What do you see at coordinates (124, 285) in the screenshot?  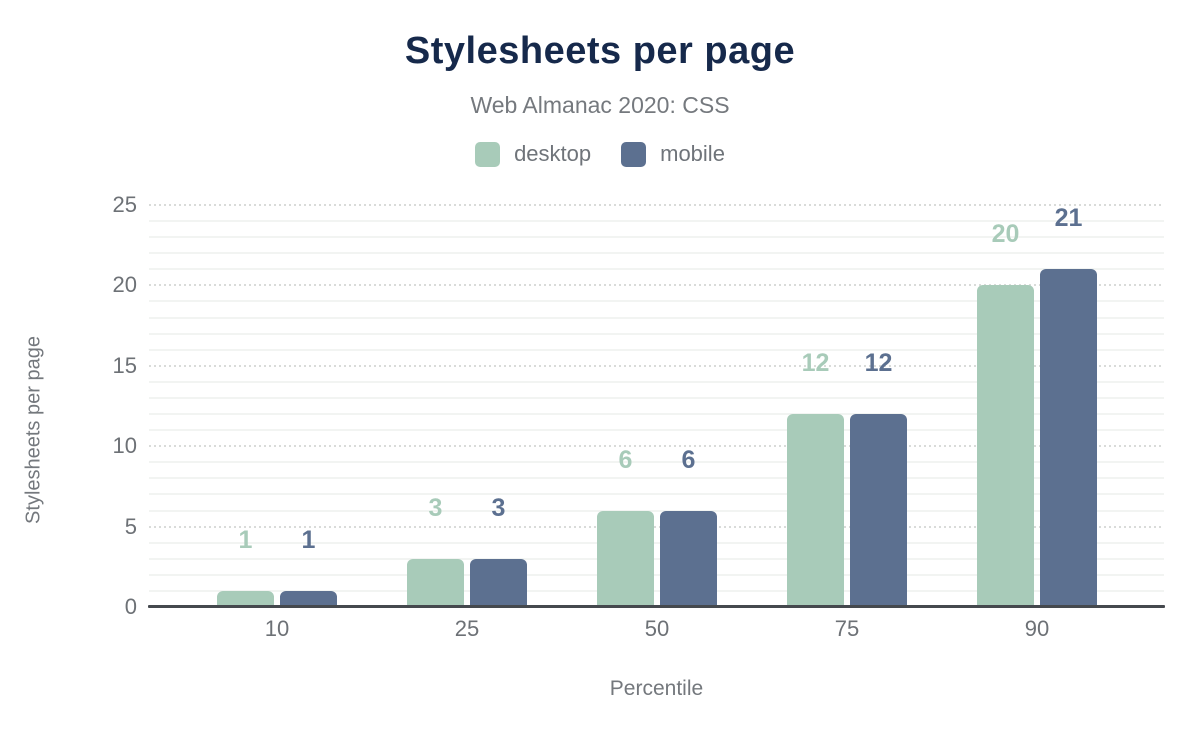 I see `y-tick-label: 20` at bounding box center [124, 285].